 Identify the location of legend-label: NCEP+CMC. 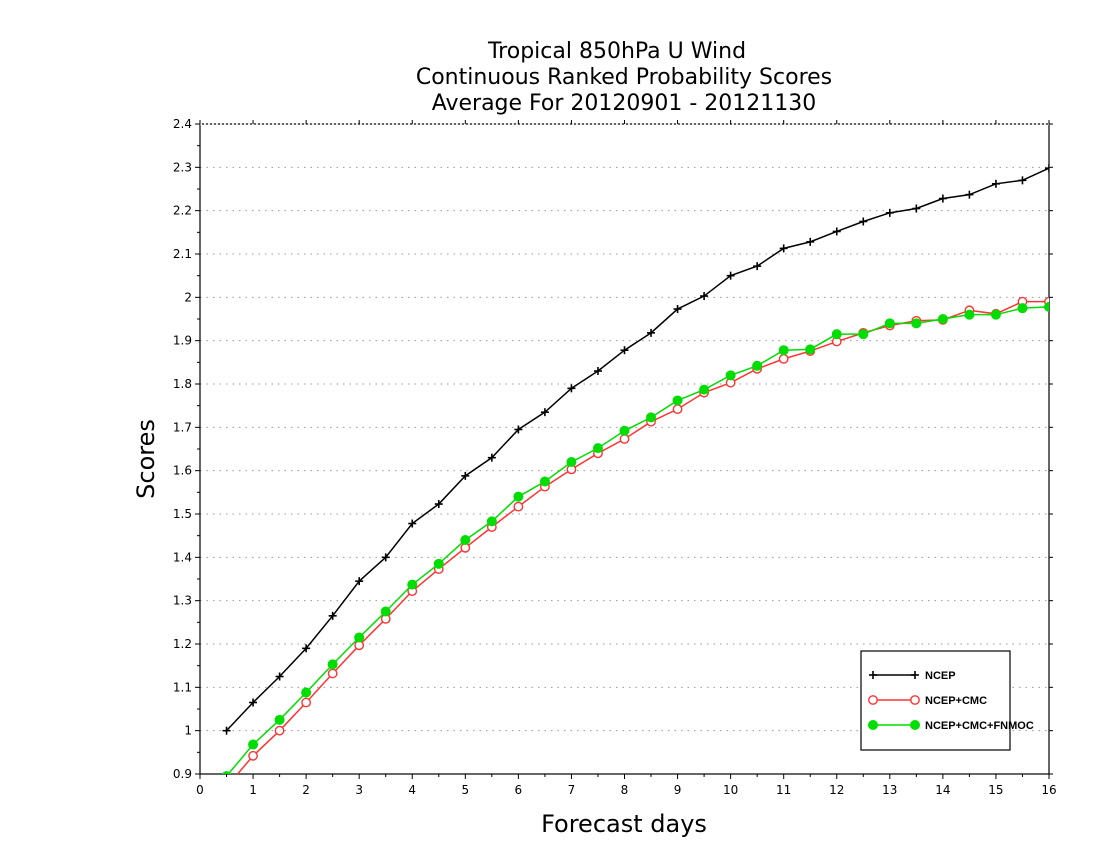
(956, 701).